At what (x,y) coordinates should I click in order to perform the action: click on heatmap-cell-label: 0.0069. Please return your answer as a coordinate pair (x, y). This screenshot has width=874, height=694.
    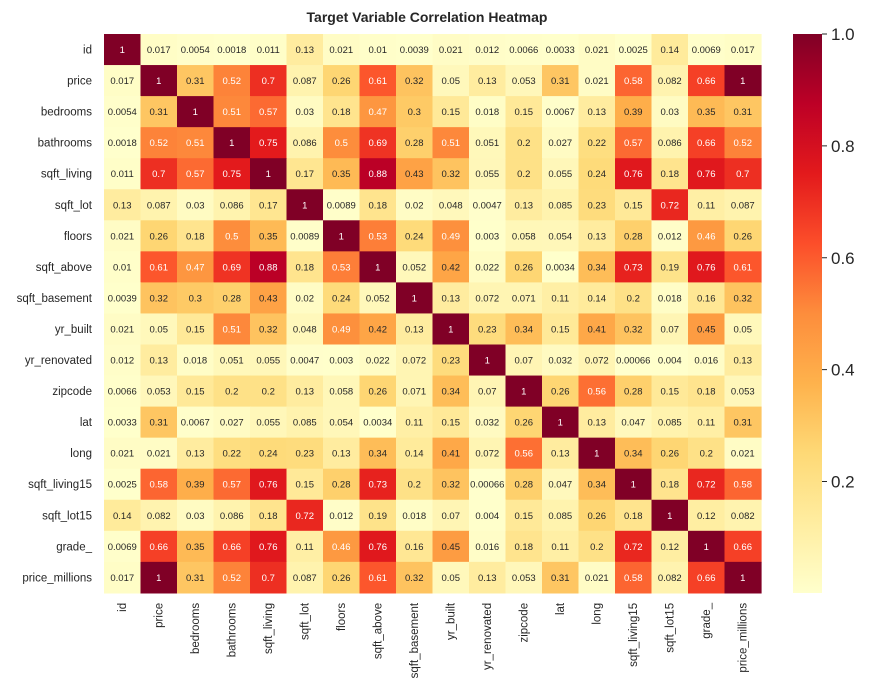
    Looking at the image, I should click on (706, 50).